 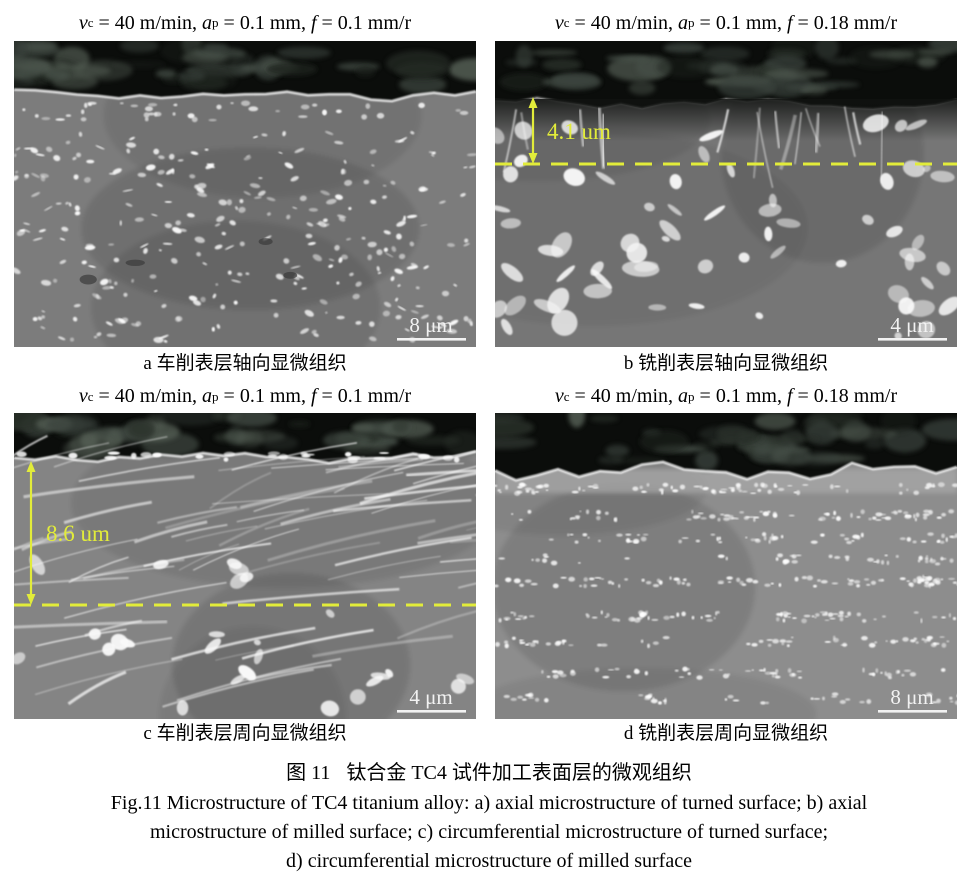 I want to click on figure-title-zh: 钛合金 TC4 试件加工表面层的微观组织, so click(x=519, y=773).